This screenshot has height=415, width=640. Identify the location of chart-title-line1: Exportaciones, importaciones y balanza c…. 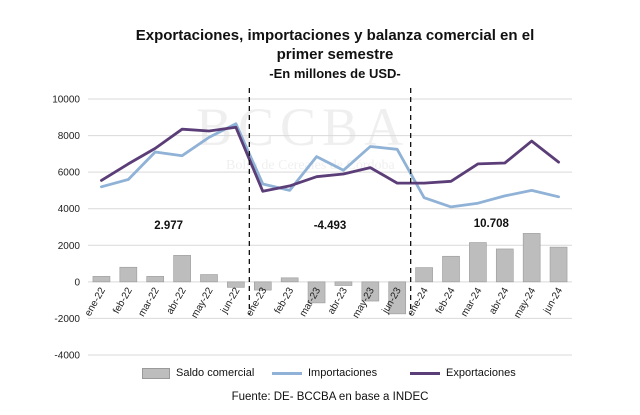
(335, 35).